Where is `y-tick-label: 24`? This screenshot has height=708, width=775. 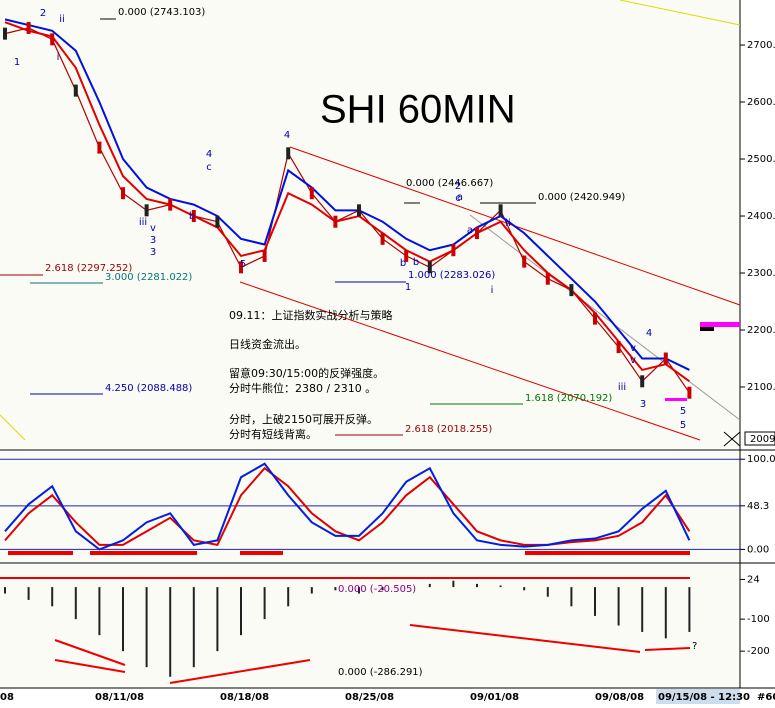
y-tick-label: 24 is located at coordinates (753, 579).